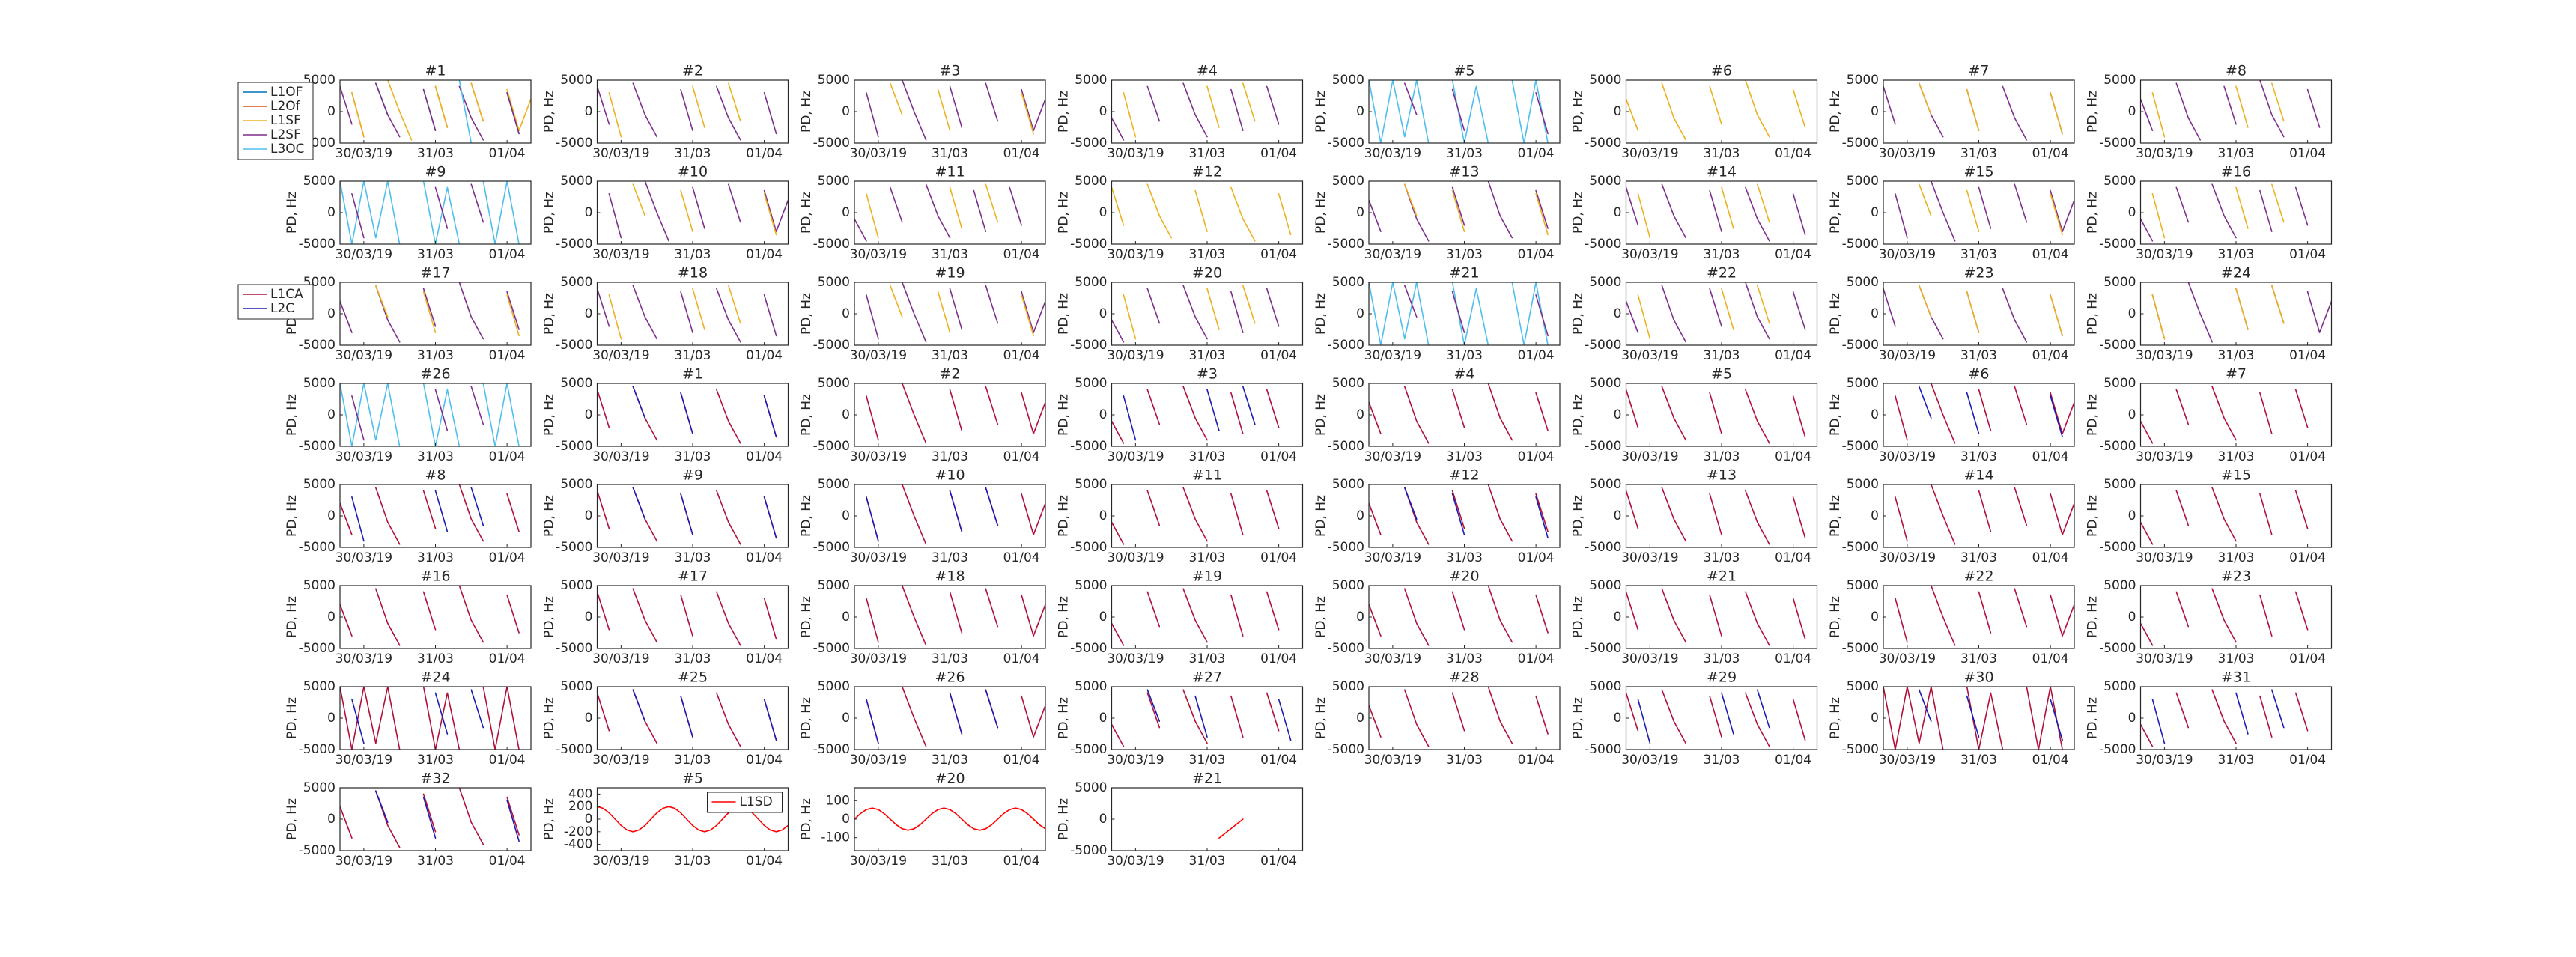 This screenshot has width=2576, height=957. What do you see at coordinates (838, 801) in the screenshot?
I see `y-tick-label: 100` at bounding box center [838, 801].